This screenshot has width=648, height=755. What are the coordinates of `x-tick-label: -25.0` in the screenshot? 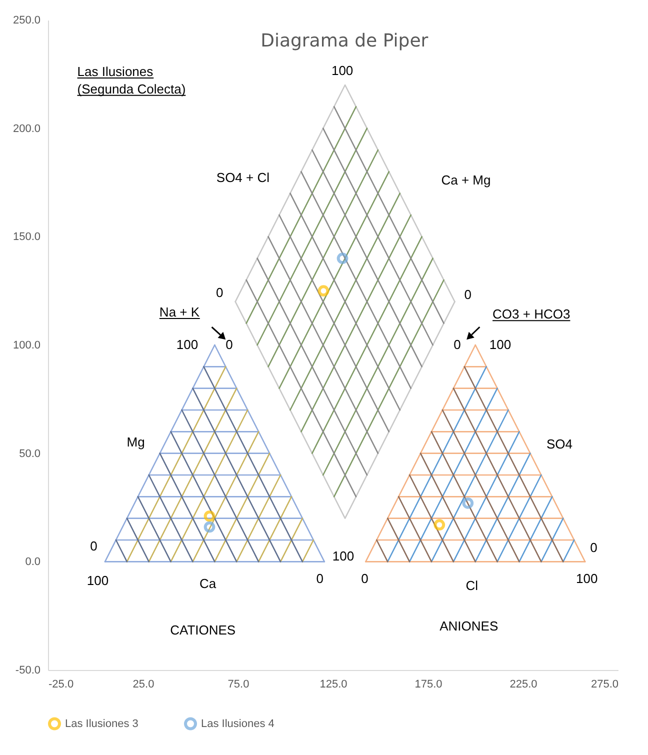 It's located at (61, 684).